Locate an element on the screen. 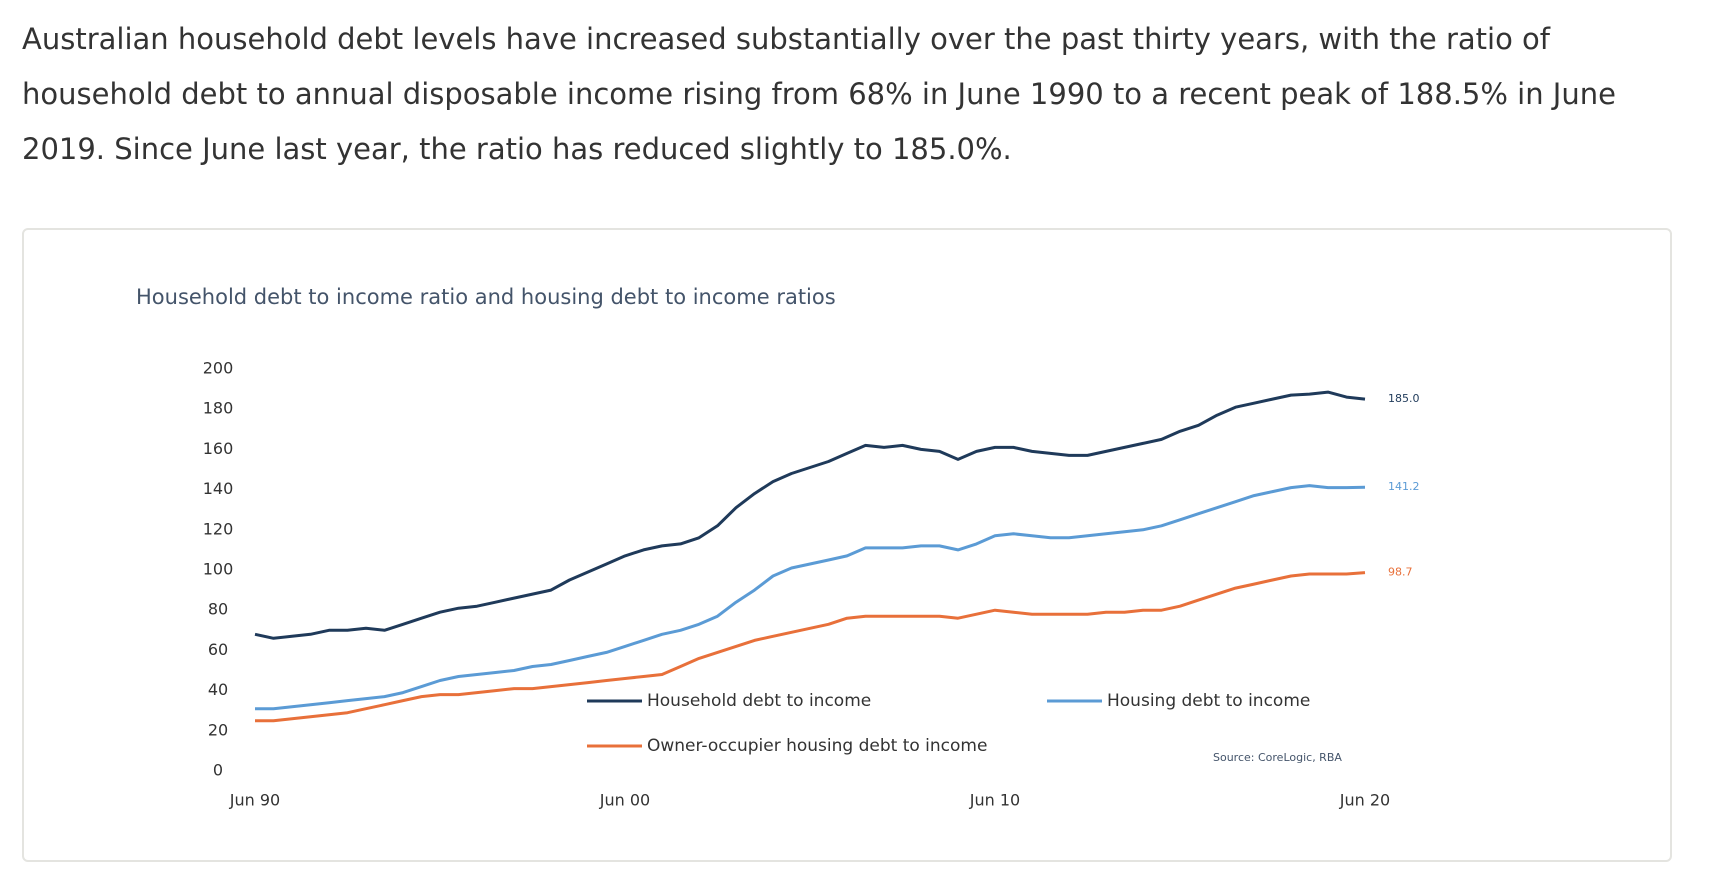  x-tick-label: Jun 90 is located at coordinates (254, 800).